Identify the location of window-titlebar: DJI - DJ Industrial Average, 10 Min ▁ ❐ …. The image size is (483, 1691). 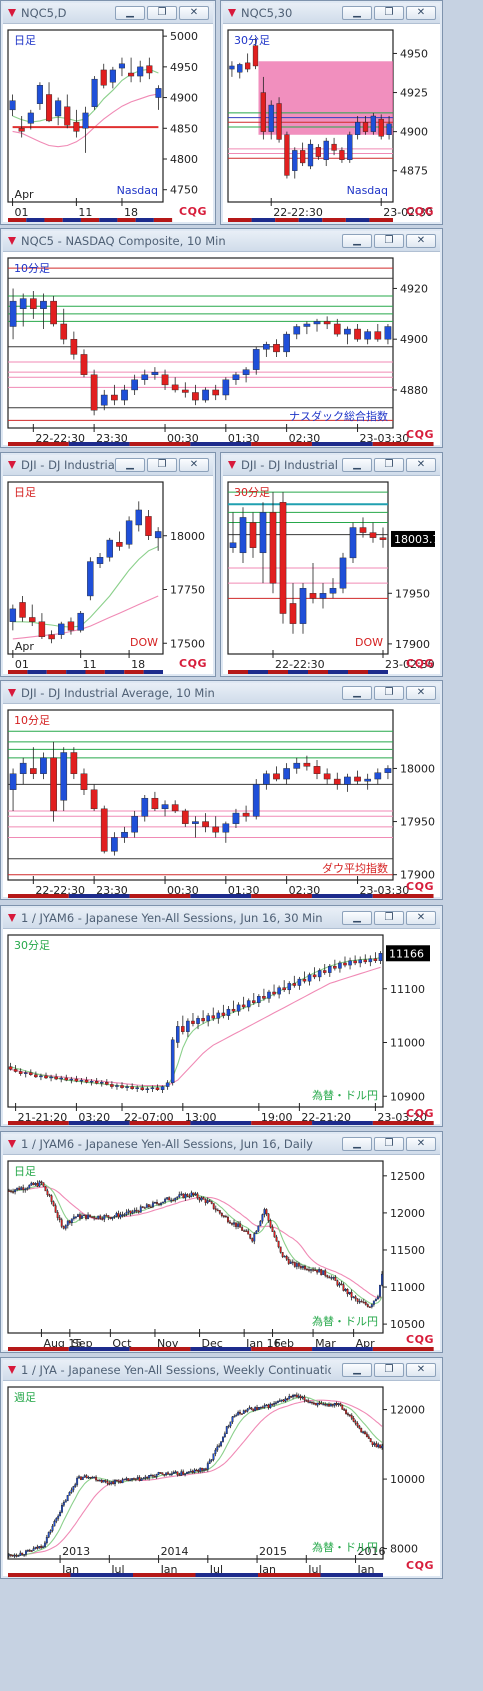
(221, 693).